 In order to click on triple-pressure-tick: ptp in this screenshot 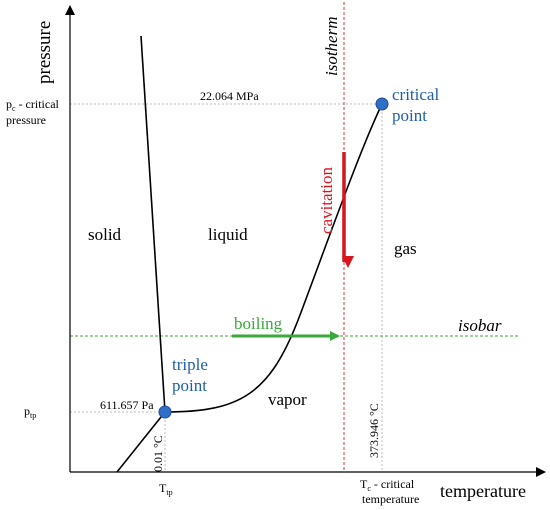, I will do `click(30, 412)`.